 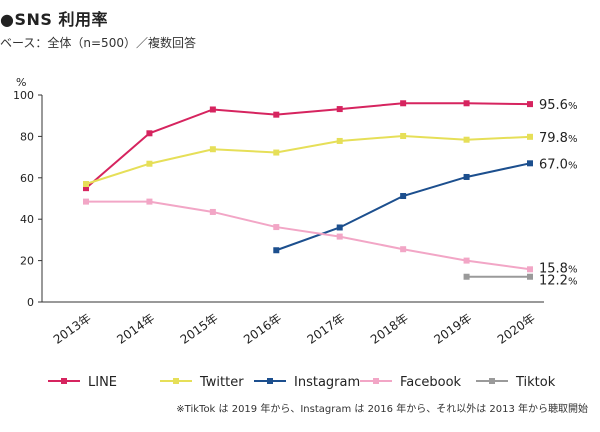 What do you see at coordinates (535, 382) in the screenshot?
I see `legend-label-tiktok: Tiktok` at bounding box center [535, 382].